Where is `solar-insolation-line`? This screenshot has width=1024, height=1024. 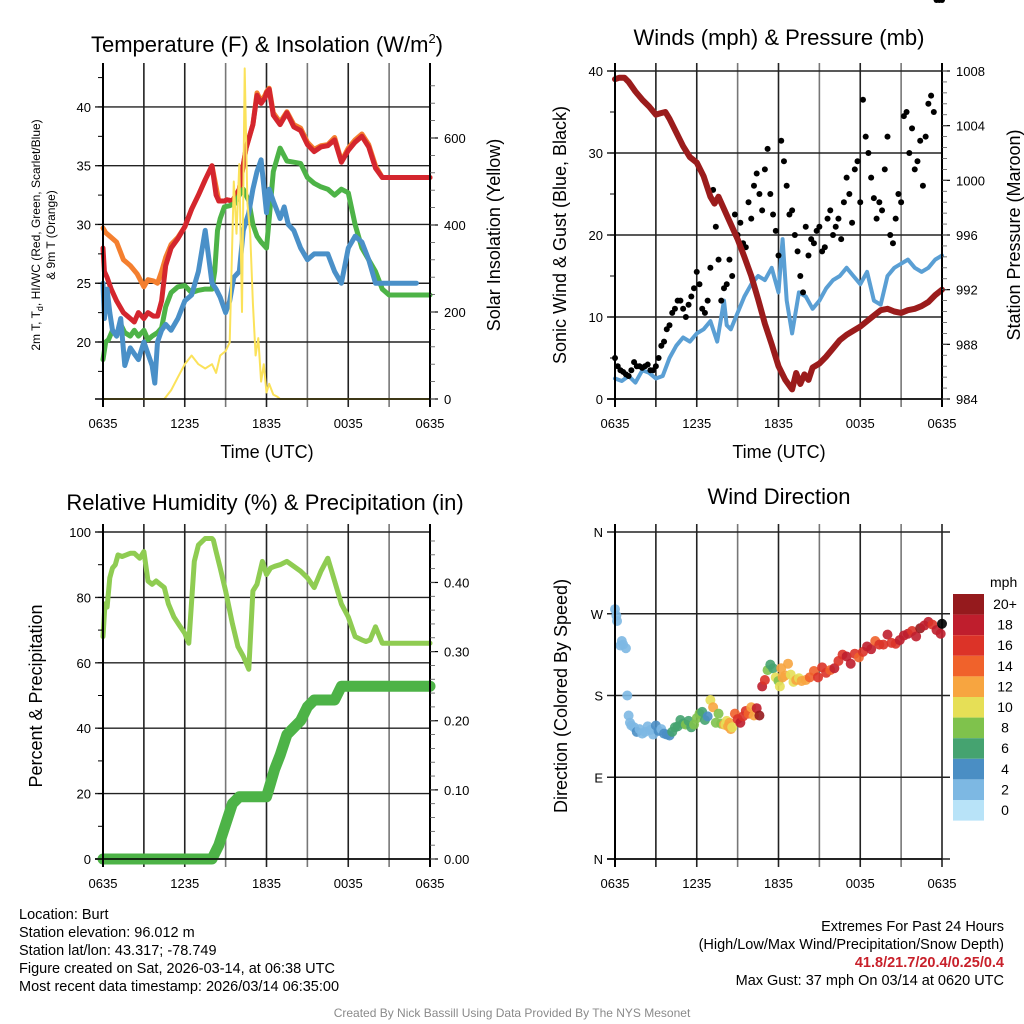 solar-insolation-line is located at coordinates (266, 233).